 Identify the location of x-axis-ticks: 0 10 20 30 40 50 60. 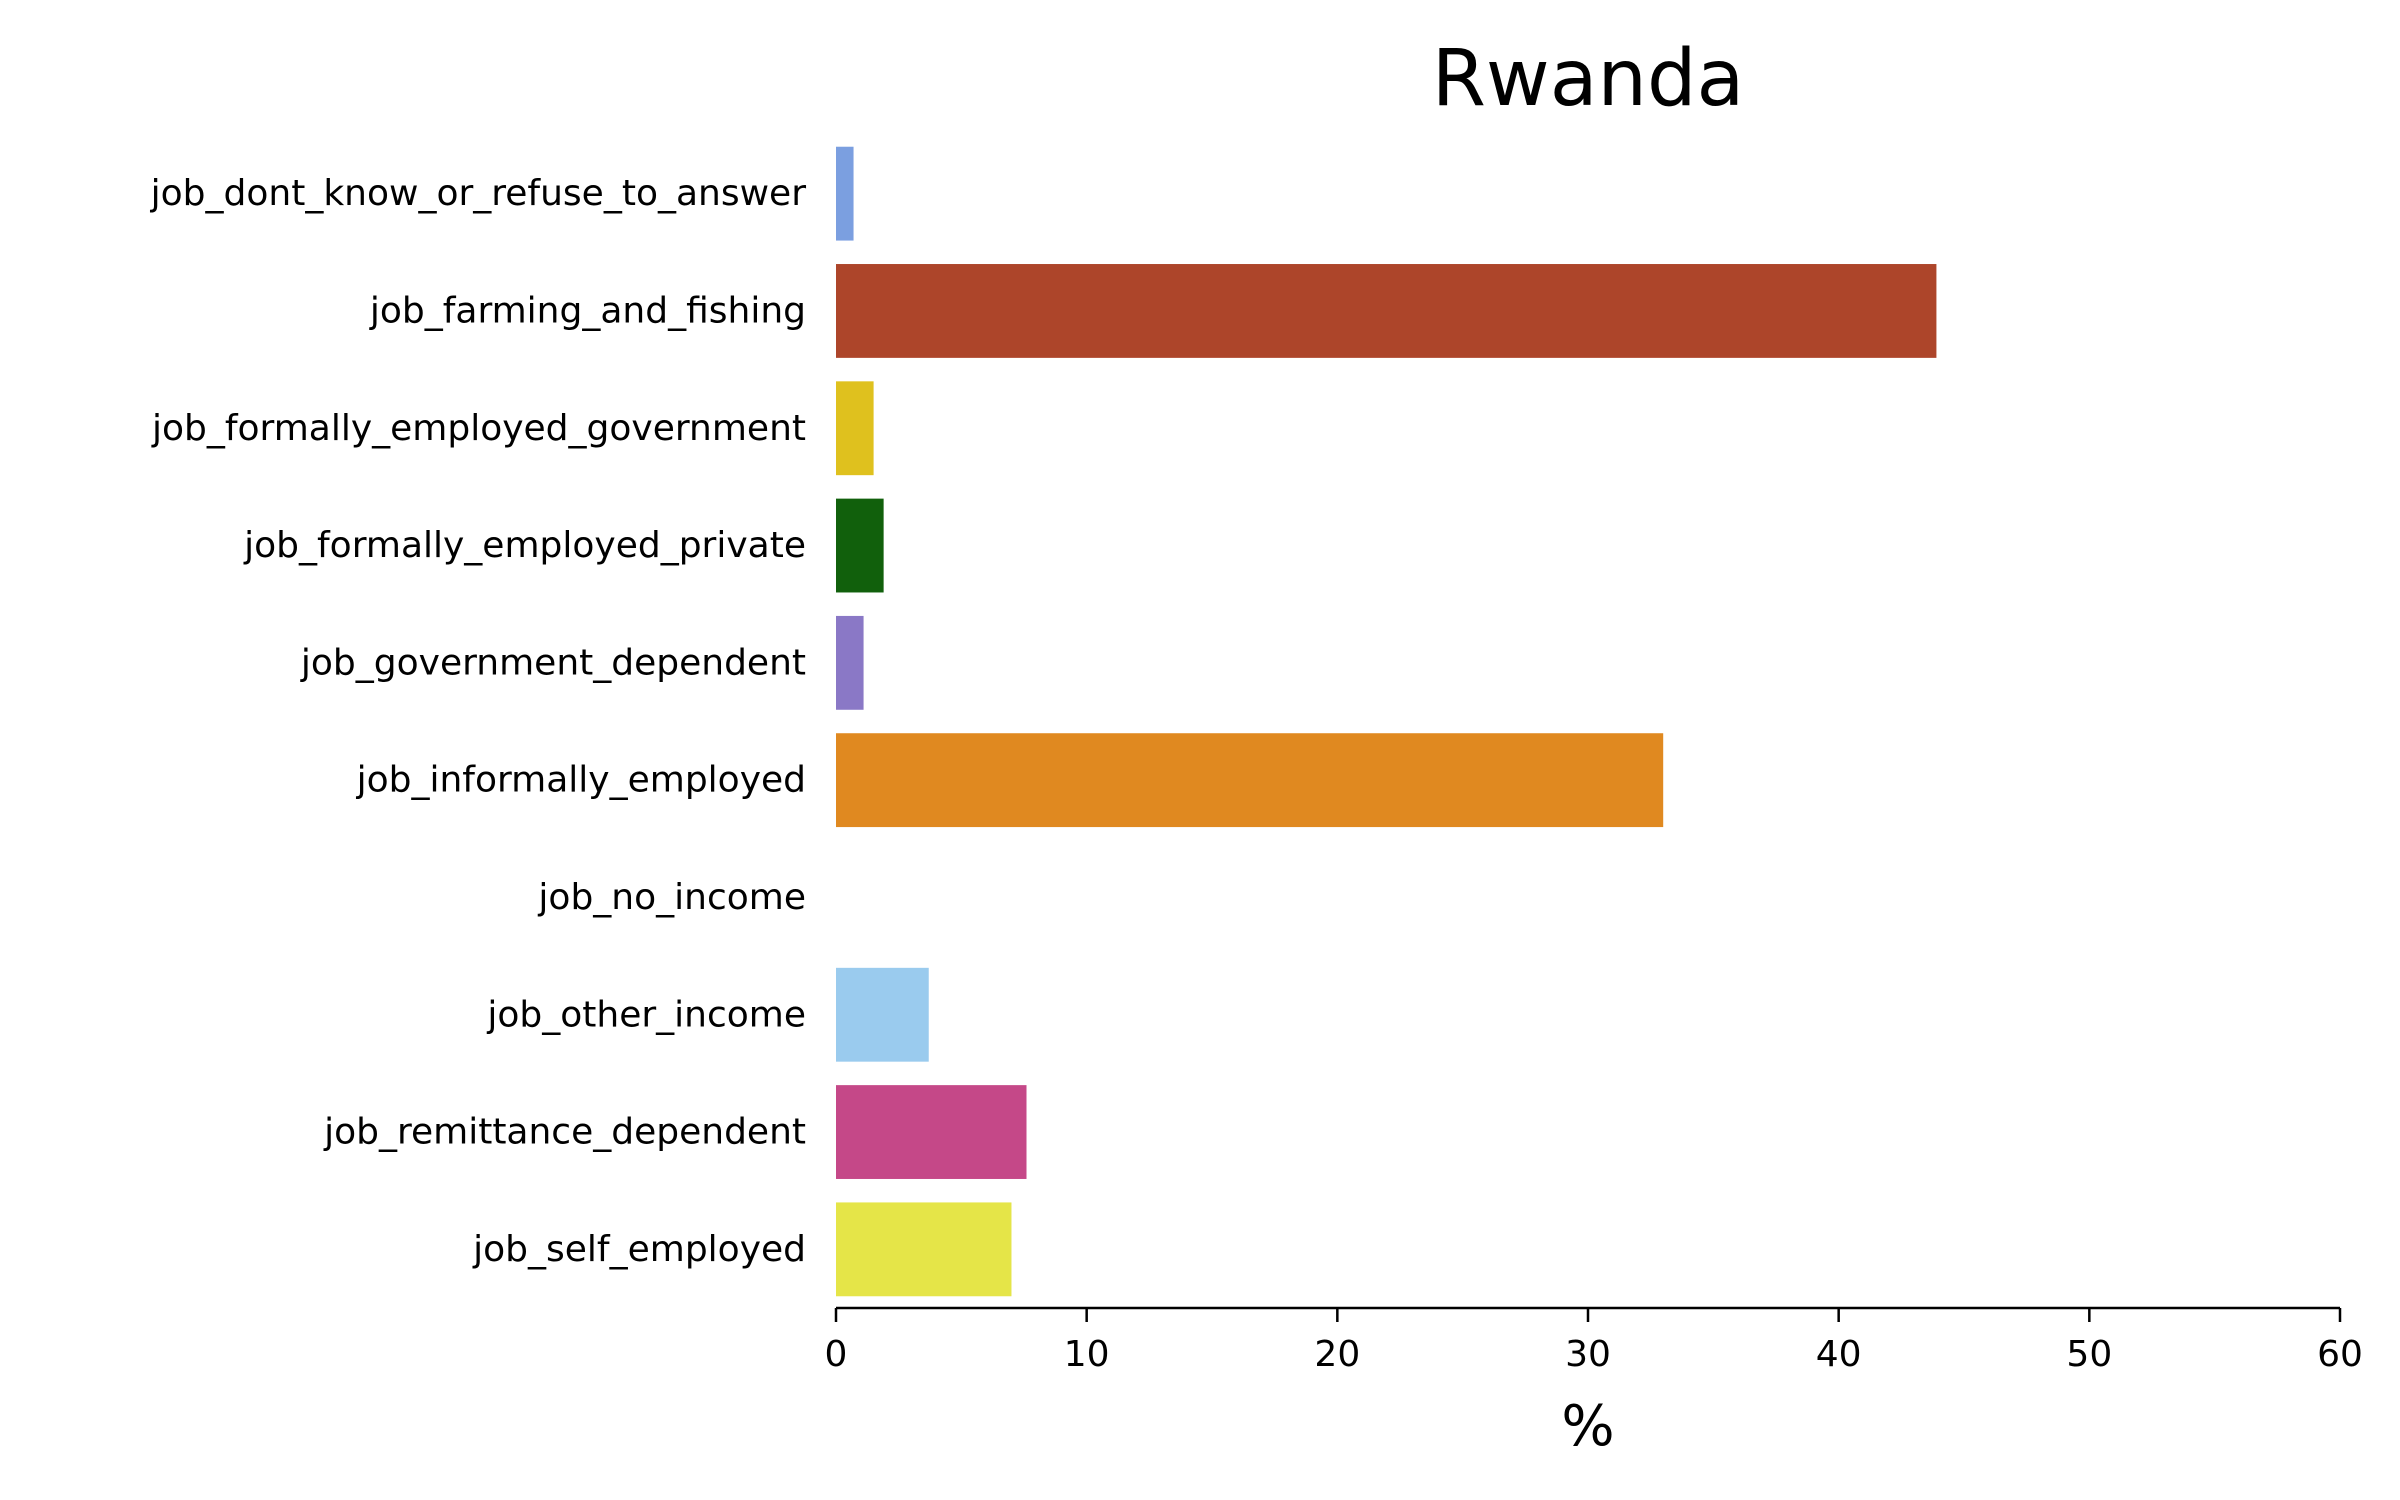
(1594, 1341).